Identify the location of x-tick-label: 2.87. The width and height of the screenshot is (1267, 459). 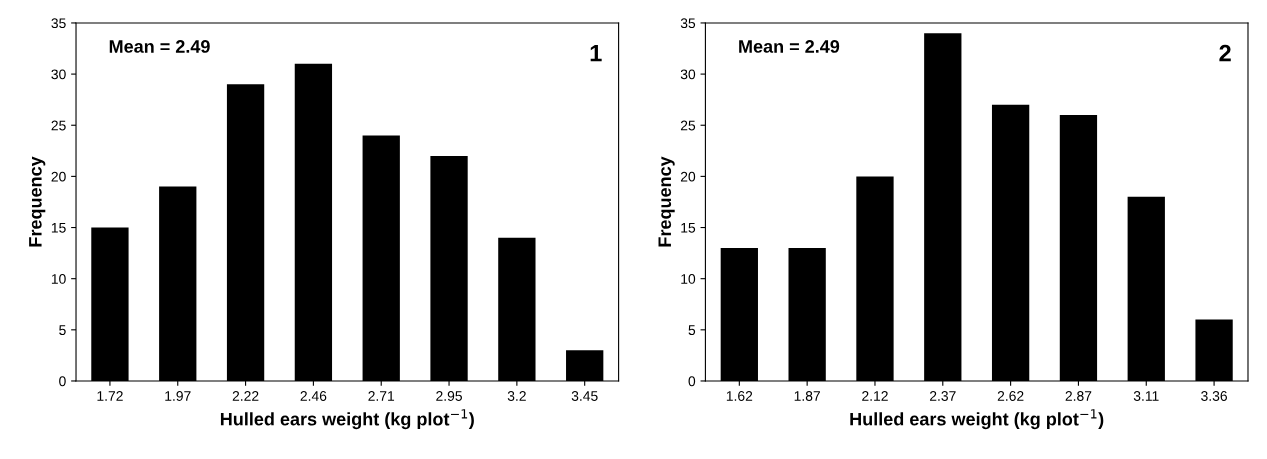
(1078, 396).